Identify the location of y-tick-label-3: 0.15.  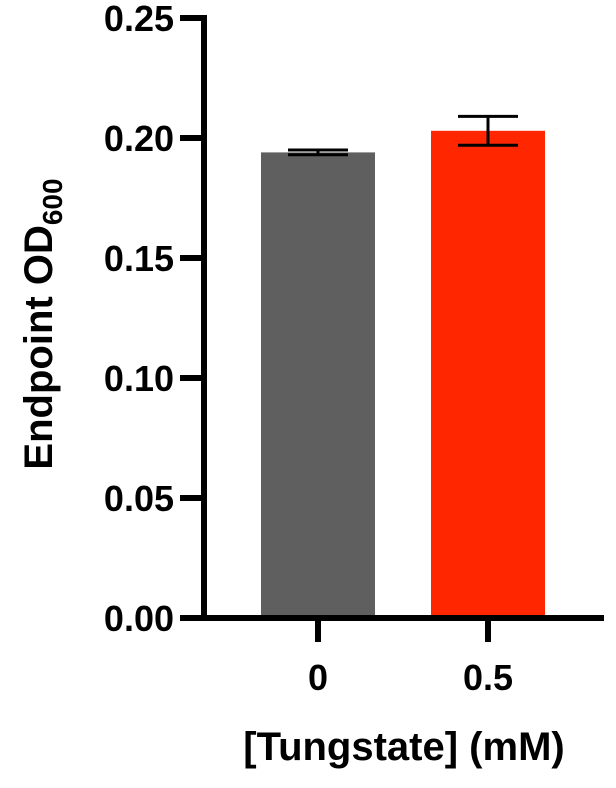
(139, 258).